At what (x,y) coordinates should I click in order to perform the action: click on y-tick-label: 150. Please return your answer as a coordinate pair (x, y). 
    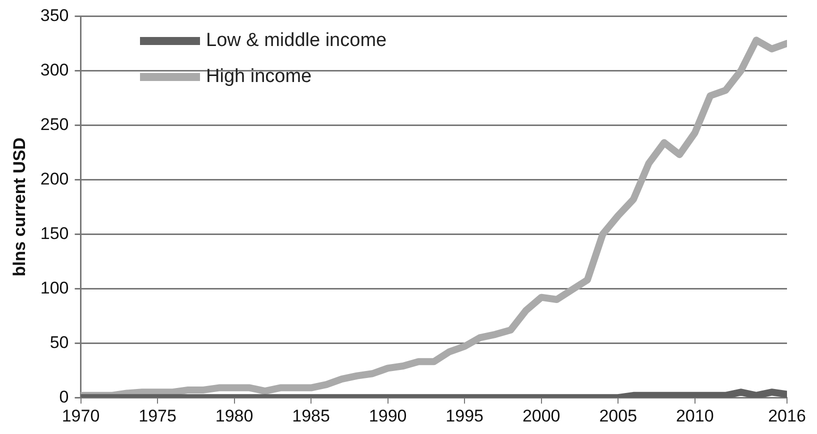
    Looking at the image, I should click on (54, 233).